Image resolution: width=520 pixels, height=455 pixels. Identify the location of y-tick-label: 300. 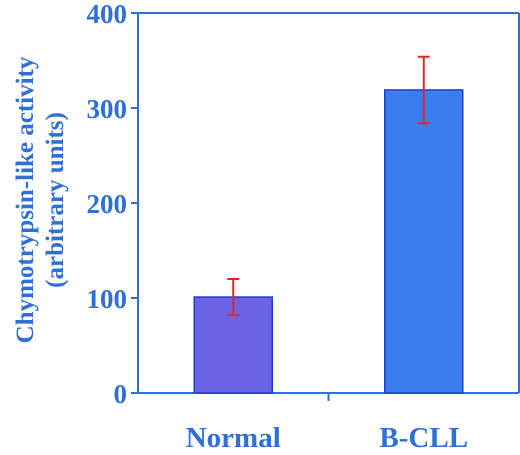
(107, 109).